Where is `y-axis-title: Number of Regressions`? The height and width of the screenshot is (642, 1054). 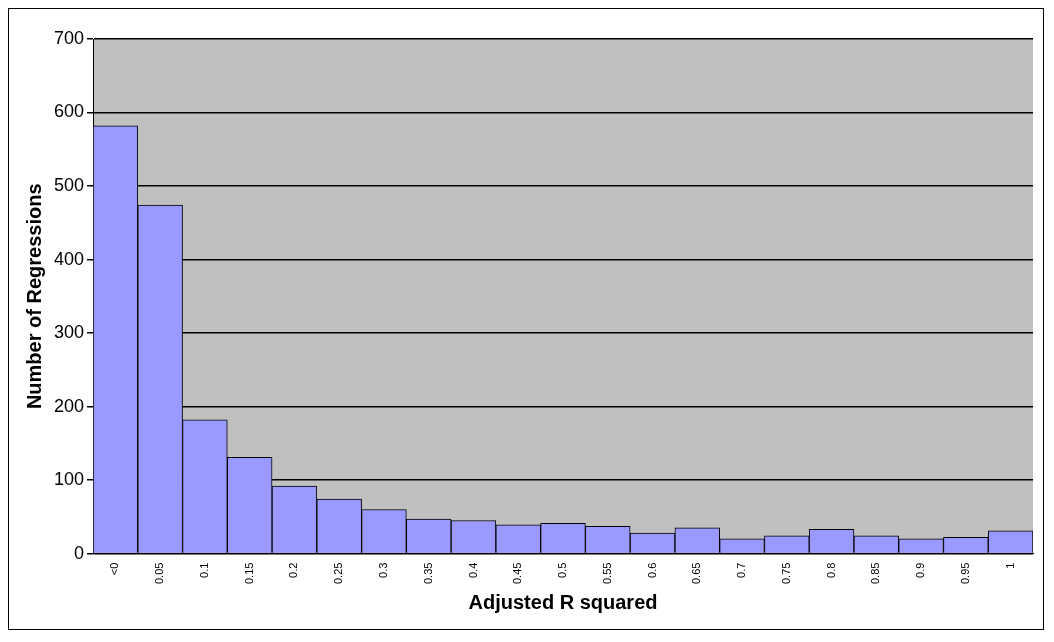 y-axis-title: Number of Regressions is located at coordinates (33, 296).